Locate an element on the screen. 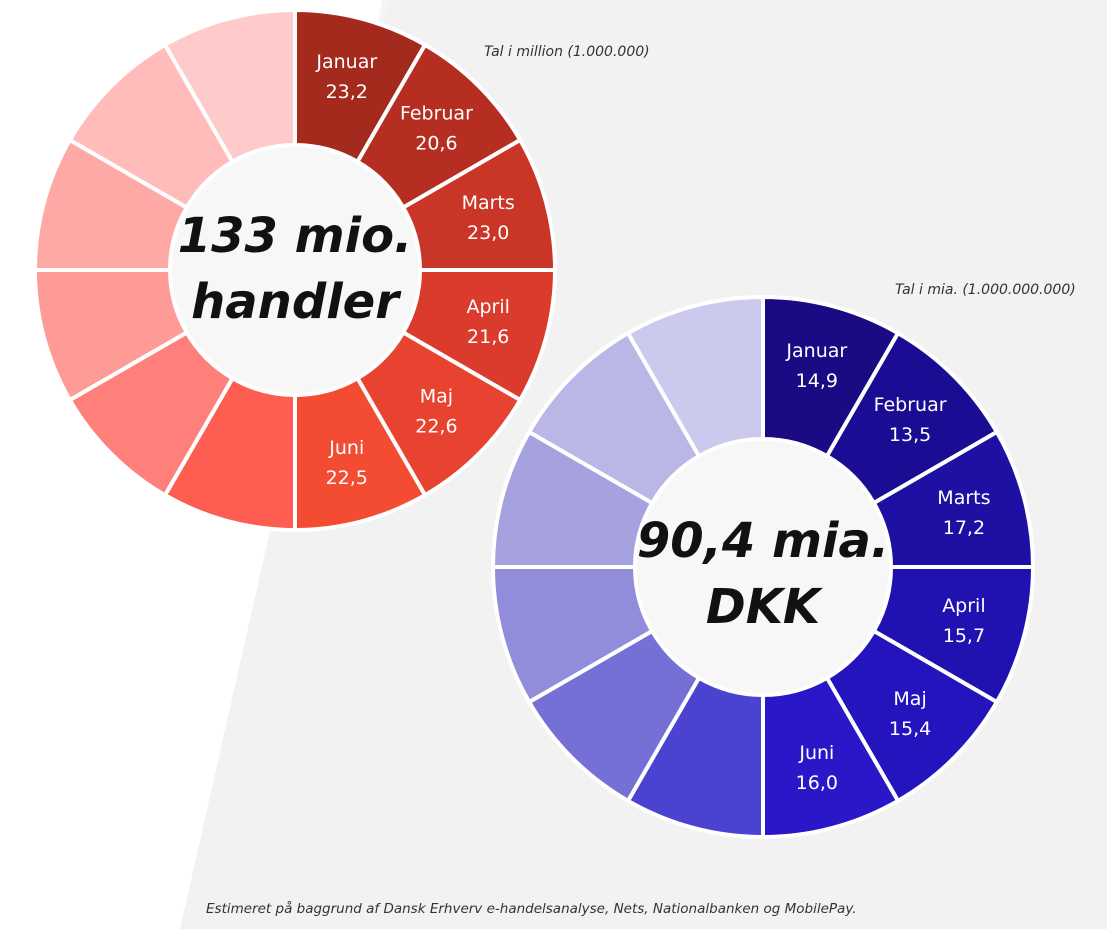 The height and width of the screenshot is (929, 1107). slice-value-label: 20,6 is located at coordinates (436, 144).